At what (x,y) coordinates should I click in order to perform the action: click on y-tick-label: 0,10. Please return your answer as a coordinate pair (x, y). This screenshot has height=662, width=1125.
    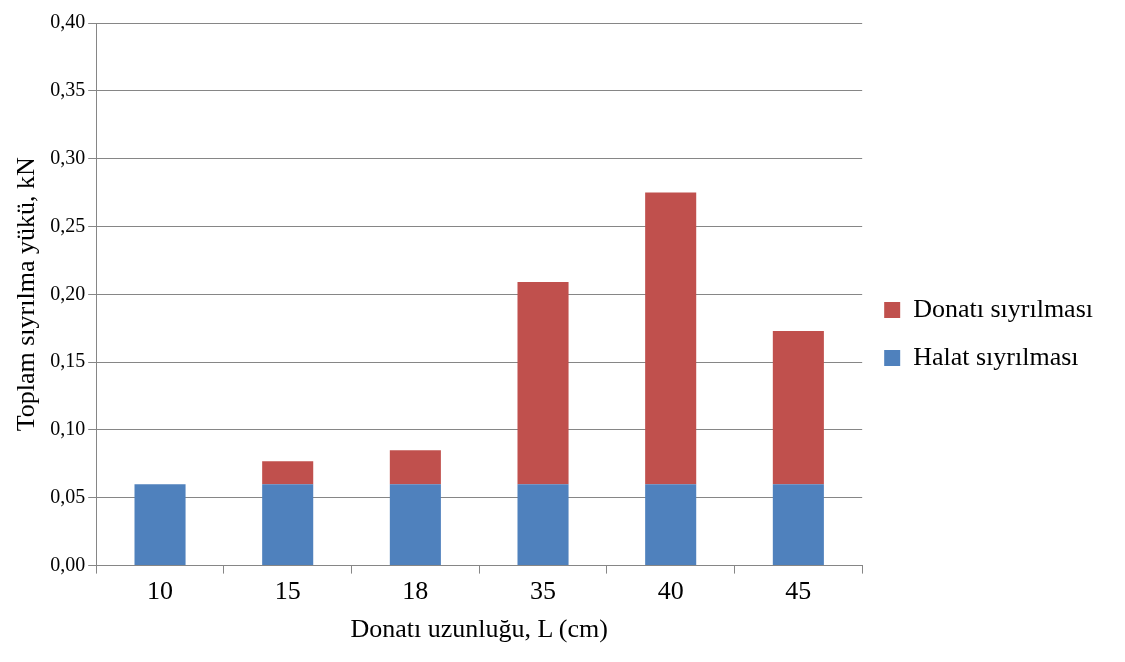
    Looking at the image, I should click on (68, 428).